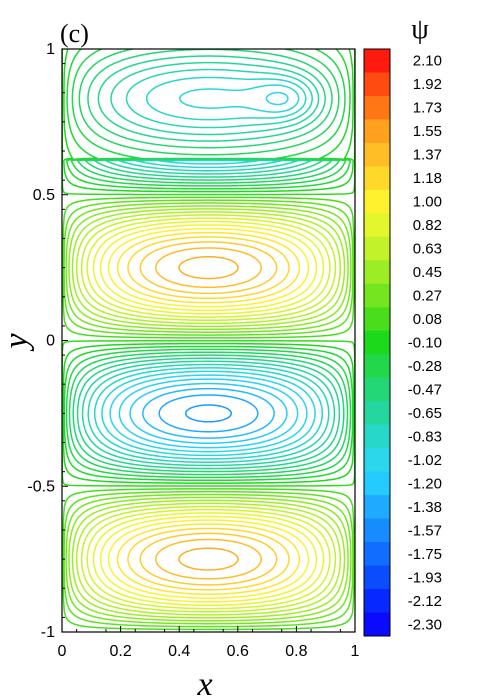 Image resolution: width=480 pixels, height=698 pixels. Describe the element at coordinates (425, 389) in the screenshot. I see `colorbar-level-label: -0.47` at that location.